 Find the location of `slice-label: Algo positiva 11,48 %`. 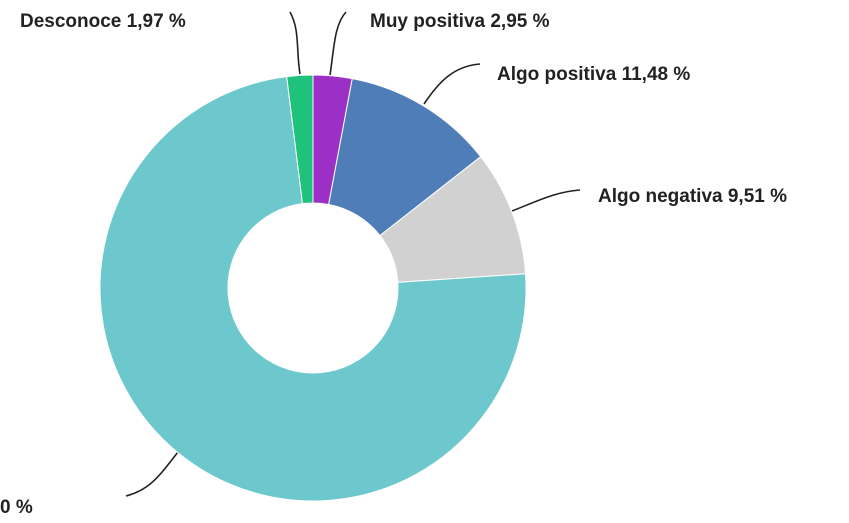

slice-label: Algo positiva 11,48 % is located at coordinates (593, 74).